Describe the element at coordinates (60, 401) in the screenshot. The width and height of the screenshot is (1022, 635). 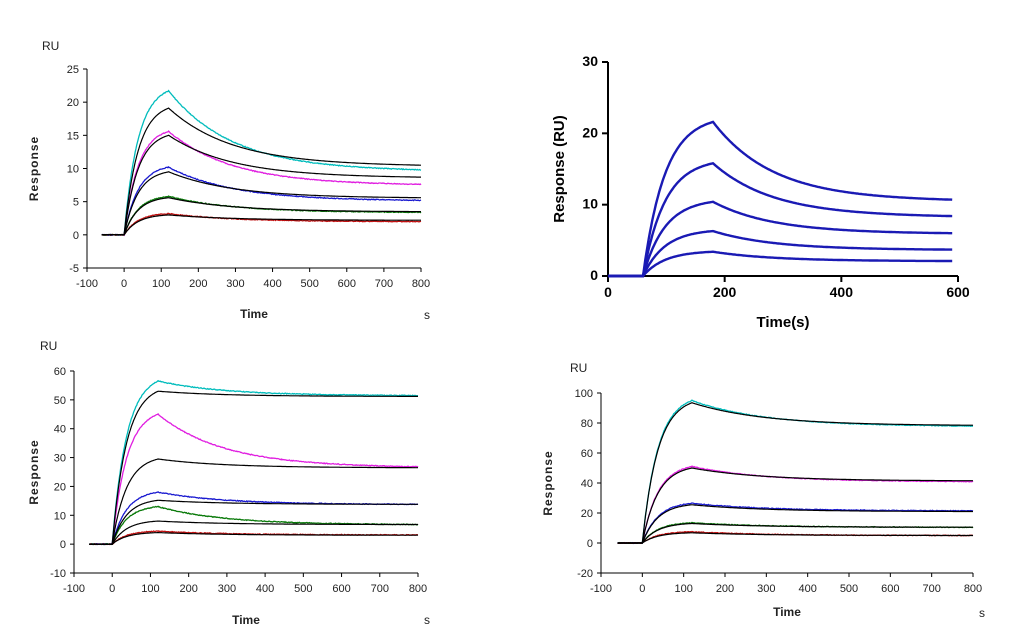
I see `y-tick-label: 50` at that location.